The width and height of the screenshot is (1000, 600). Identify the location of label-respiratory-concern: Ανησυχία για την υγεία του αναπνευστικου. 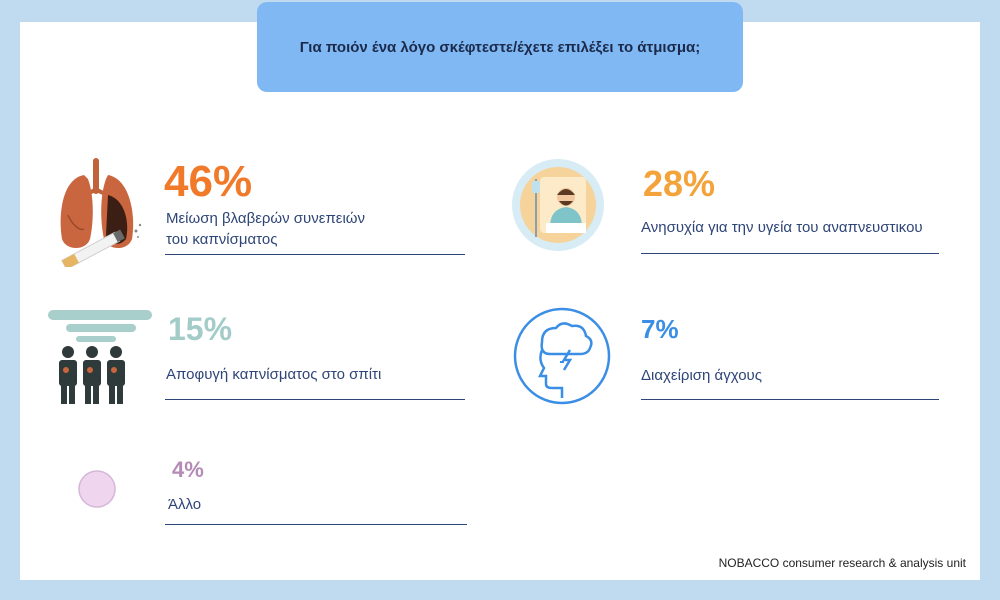
(782, 227).